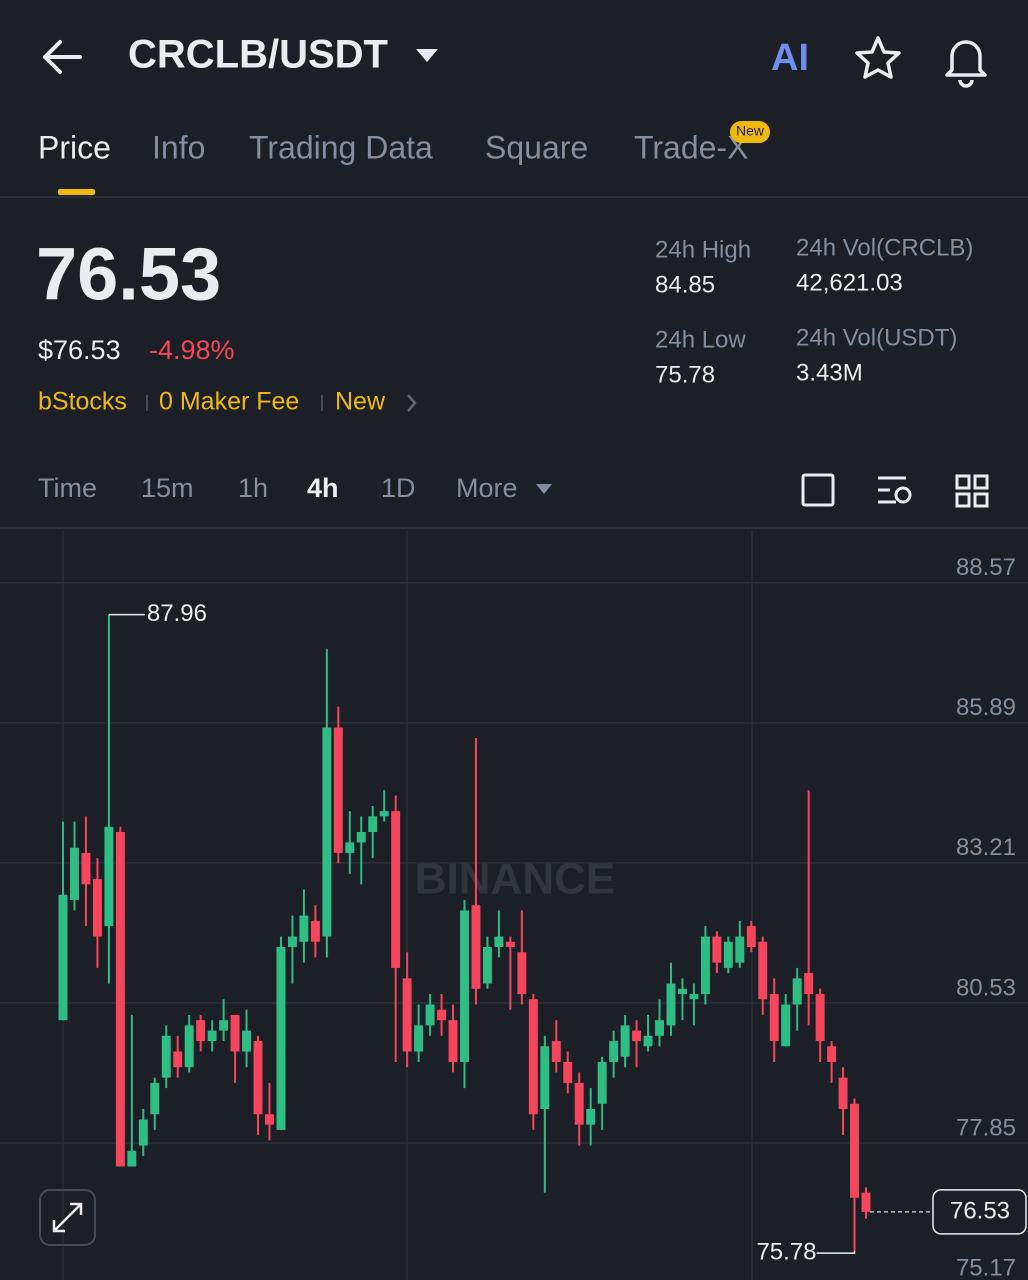 The width and height of the screenshot is (1028, 1280). What do you see at coordinates (487, 488) in the screenshot?
I see `interval: More` at bounding box center [487, 488].